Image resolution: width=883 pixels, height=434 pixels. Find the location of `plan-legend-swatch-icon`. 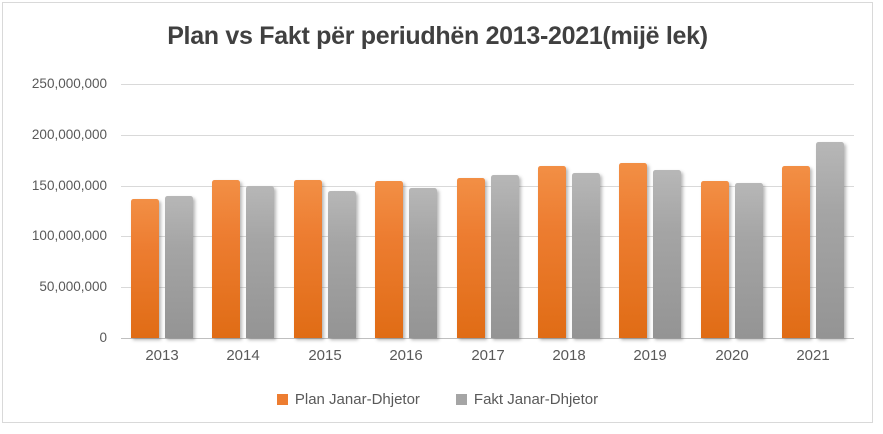

plan-legend-swatch-icon is located at coordinates (282, 399).